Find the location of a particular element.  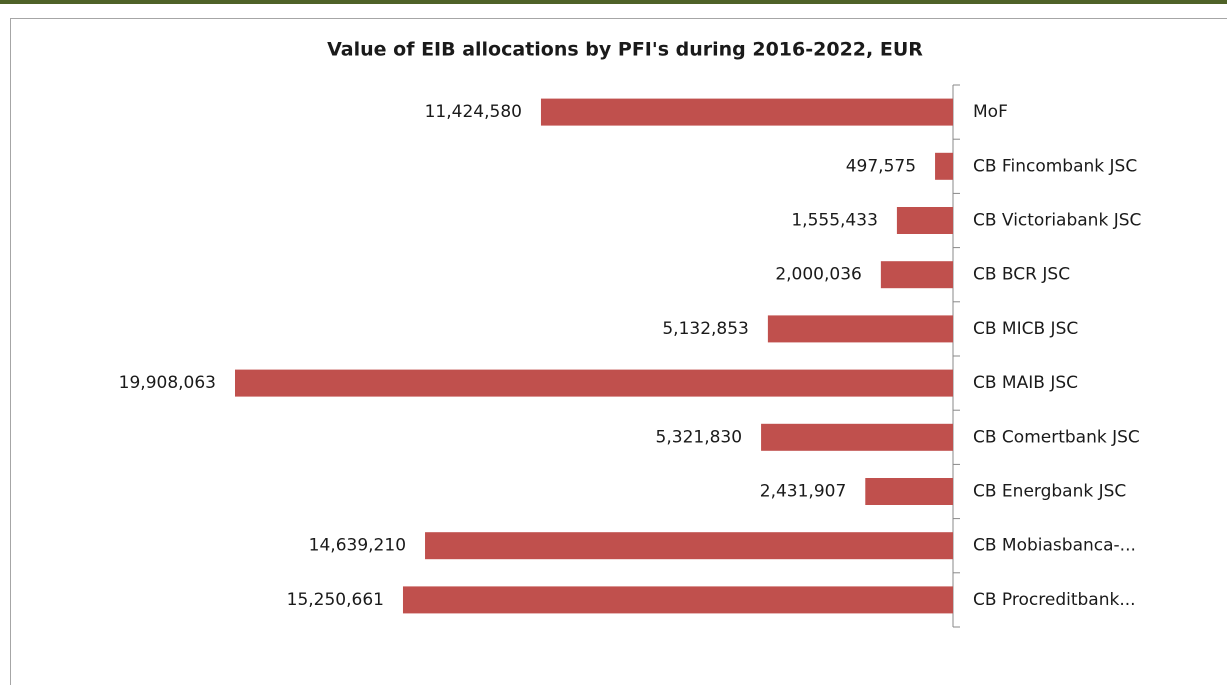

category-label: CB Victoriabank JSC is located at coordinates (1057, 221).